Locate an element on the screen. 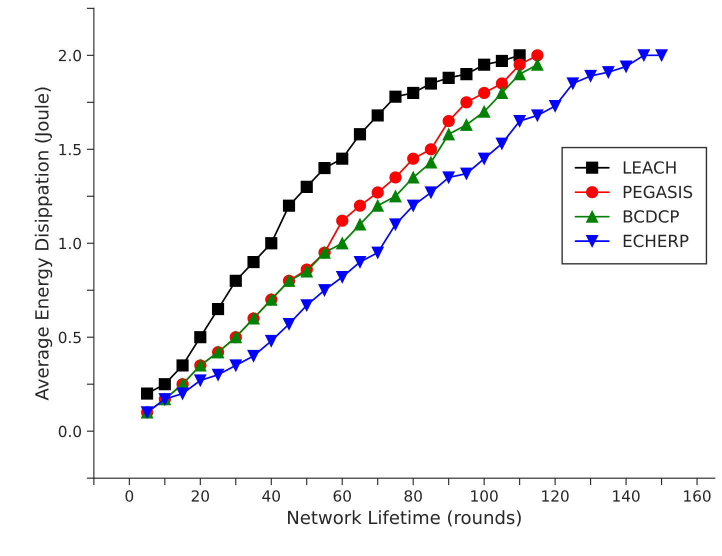 Image resolution: width=722 pixels, height=556 pixels. x-tick-label: 160 is located at coordinates (697, 496).